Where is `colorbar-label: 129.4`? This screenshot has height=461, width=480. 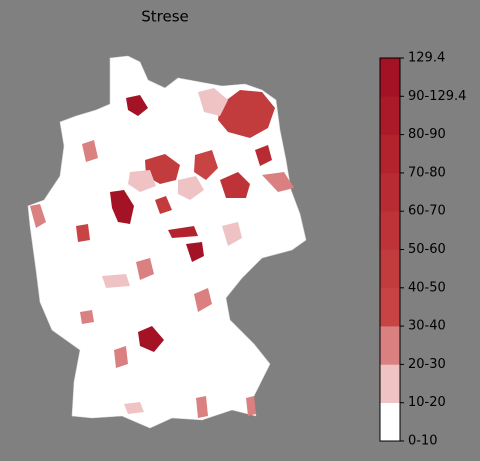
colorbar-label: 129.4 is located at coordinates (426, 58).